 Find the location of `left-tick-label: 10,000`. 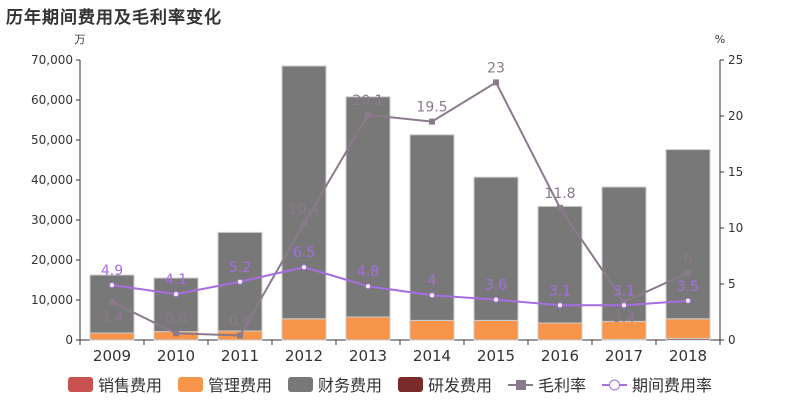

left-tick-label: 10,000 is located at coordinates (52, 300).